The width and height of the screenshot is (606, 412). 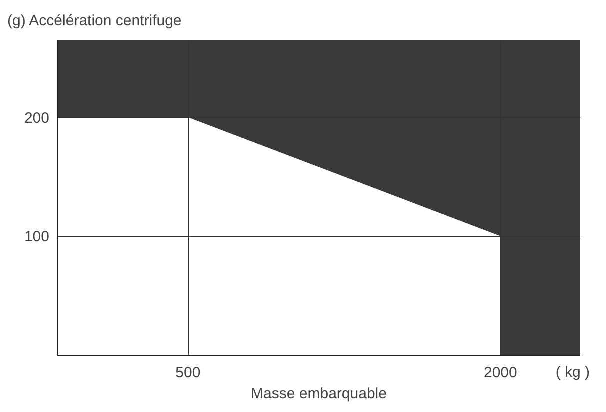 I want to click on y-tick-label: 200, so click(x=37, y=118).